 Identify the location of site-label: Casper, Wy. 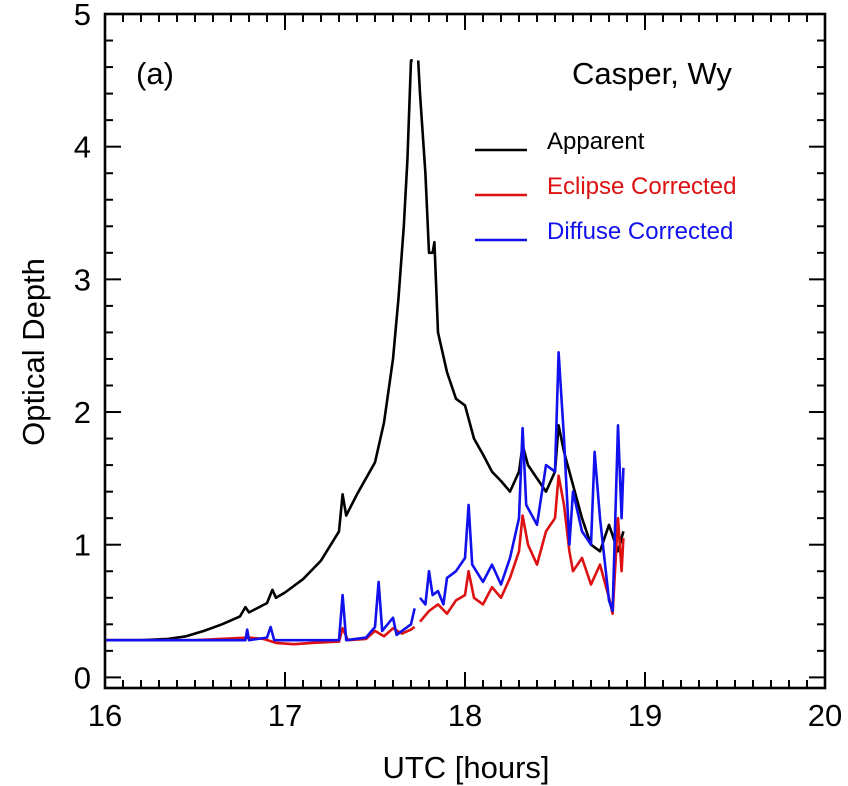
(652, 73).